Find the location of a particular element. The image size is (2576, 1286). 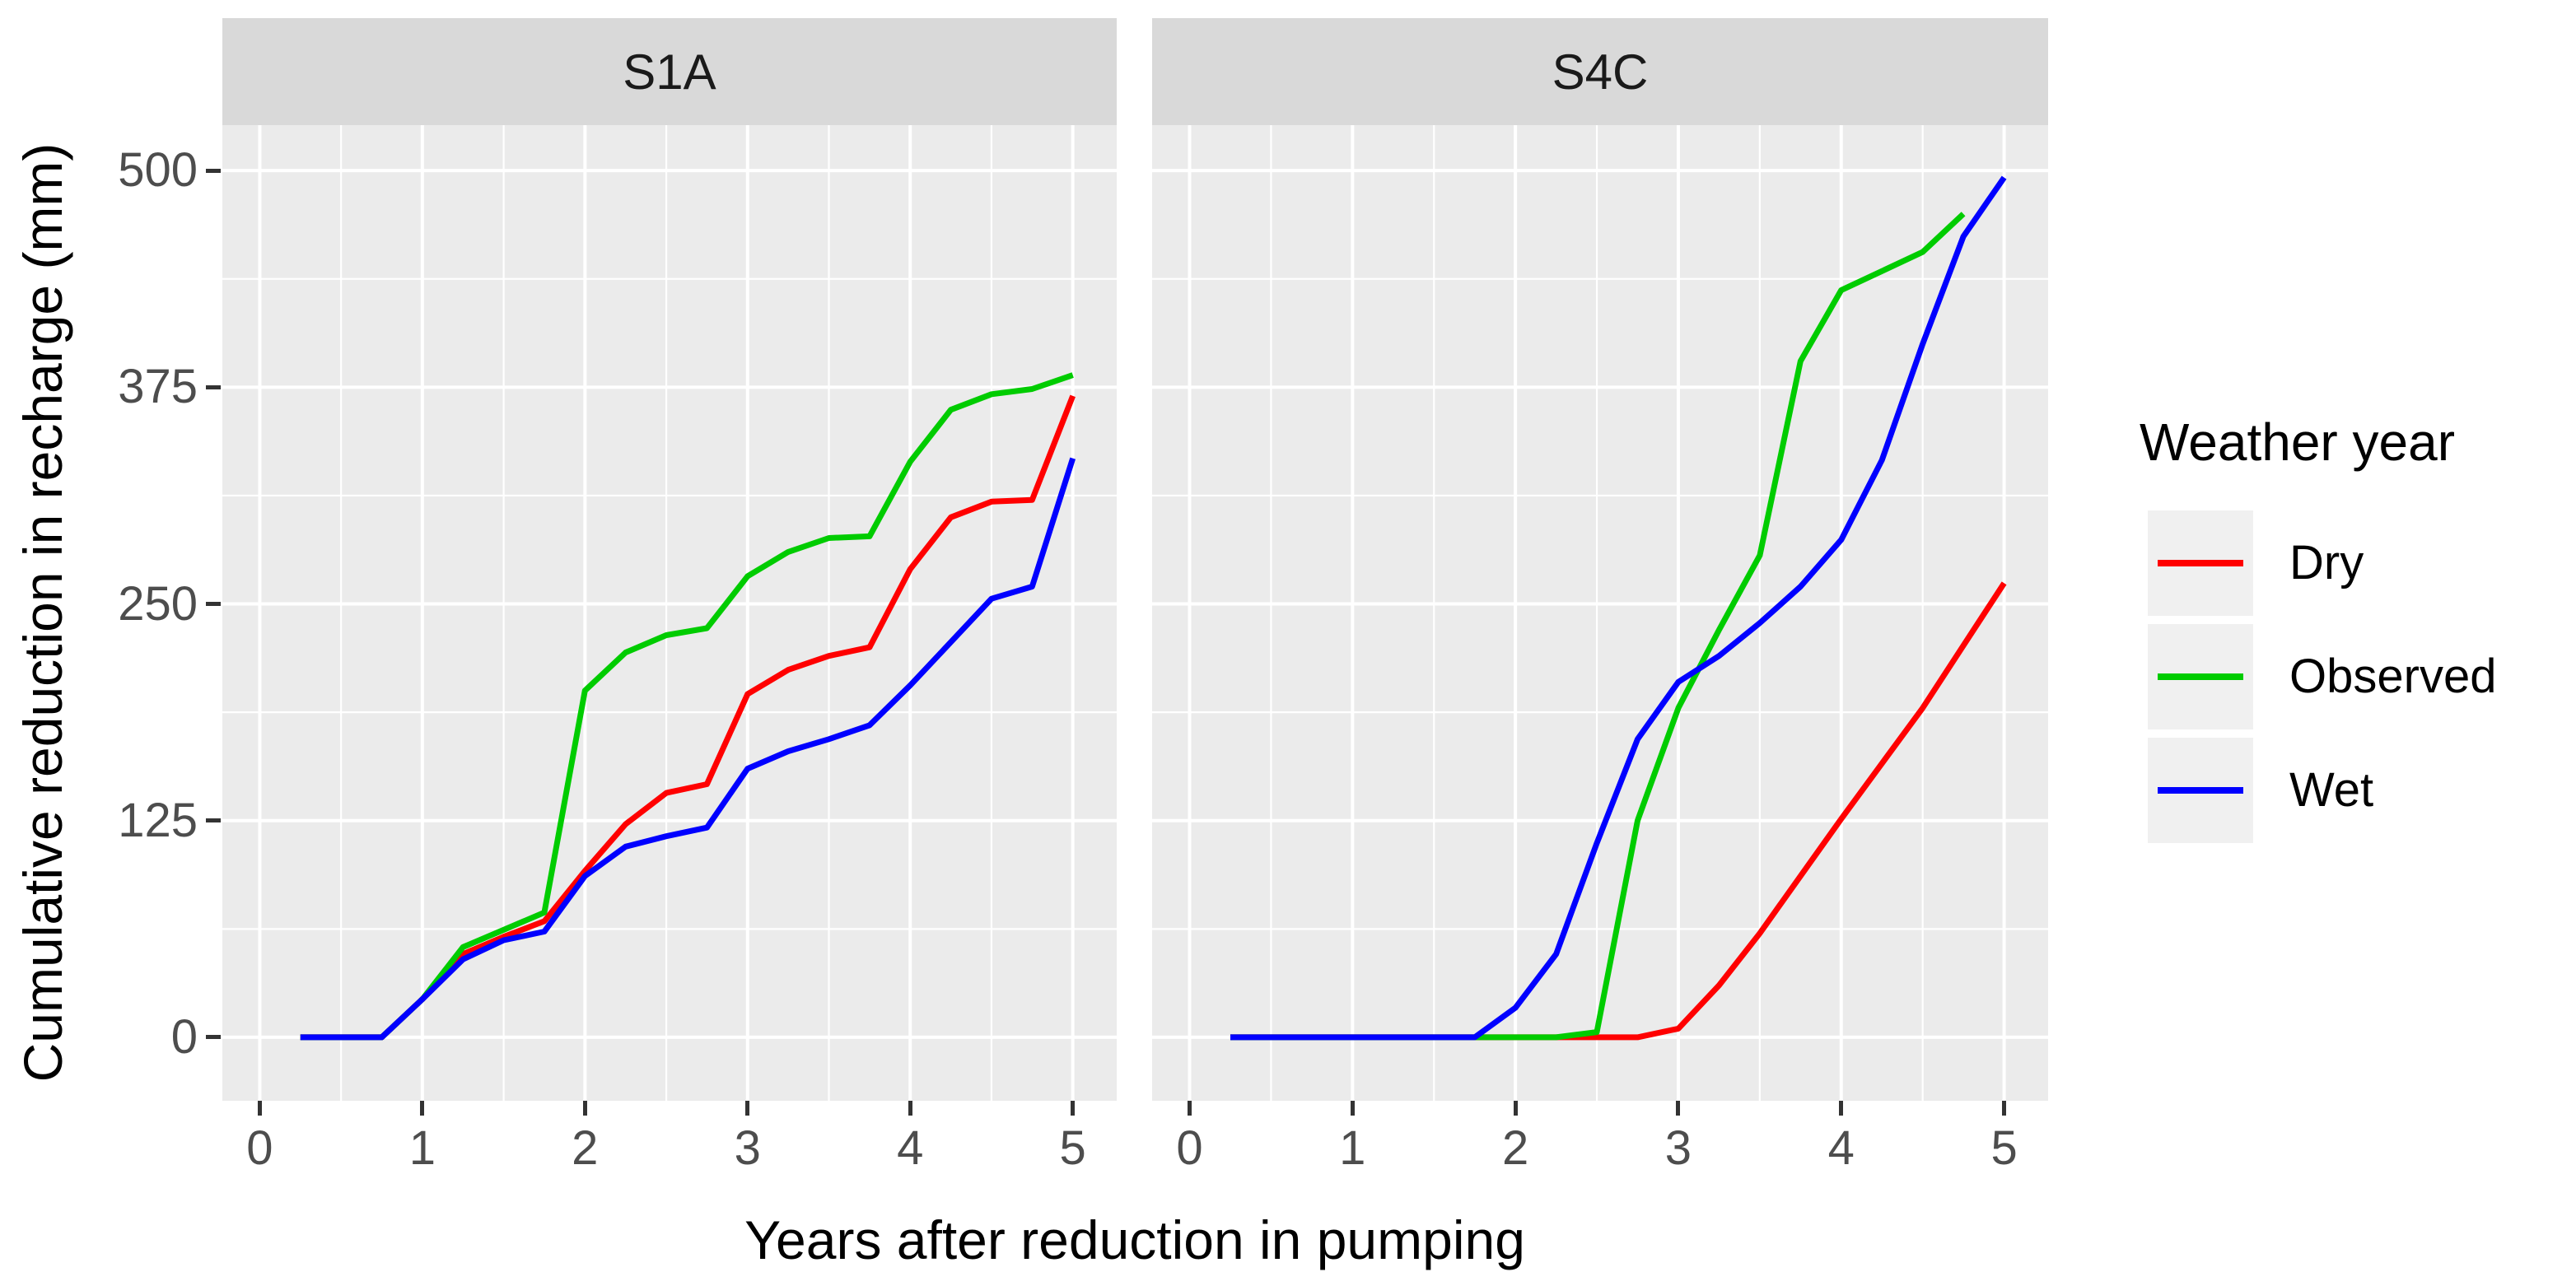

y-tick-label: 125 is located at coordinates (158, 820).